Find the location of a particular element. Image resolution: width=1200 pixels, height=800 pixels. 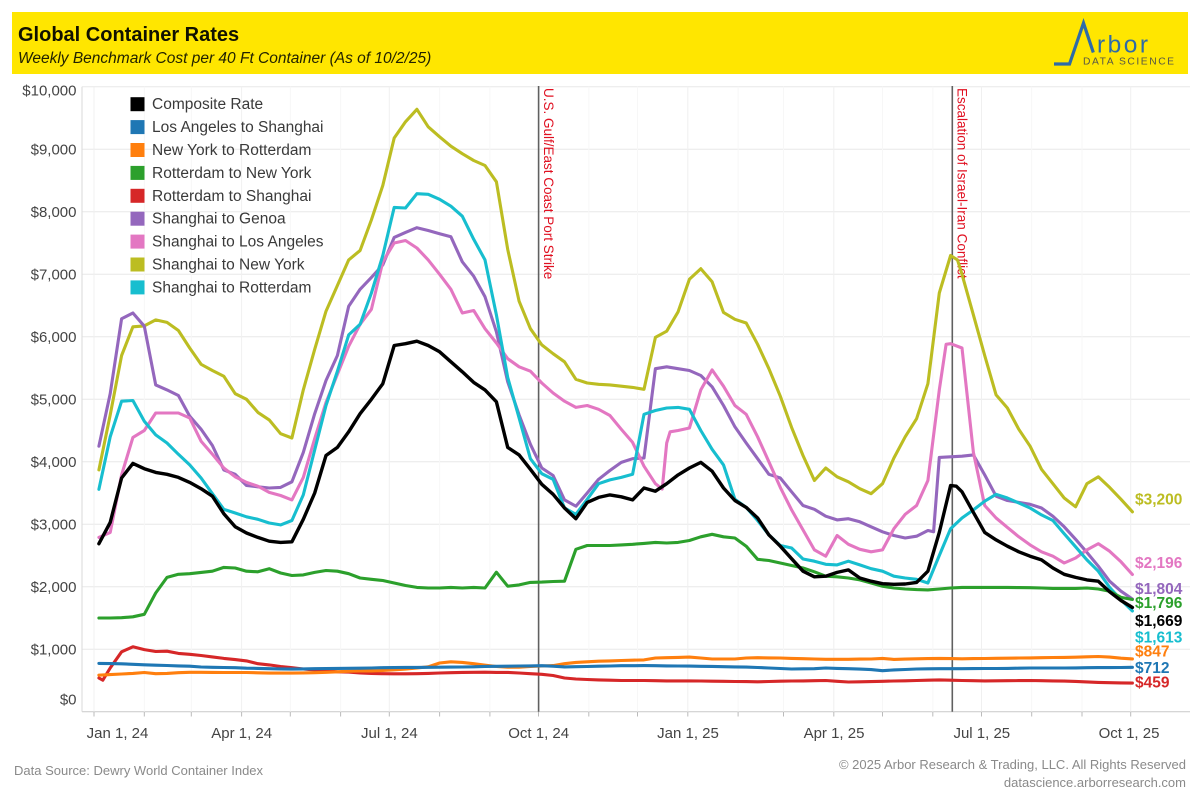

svg-text: New York to Rotterdam is located at coordinates (231, 150).